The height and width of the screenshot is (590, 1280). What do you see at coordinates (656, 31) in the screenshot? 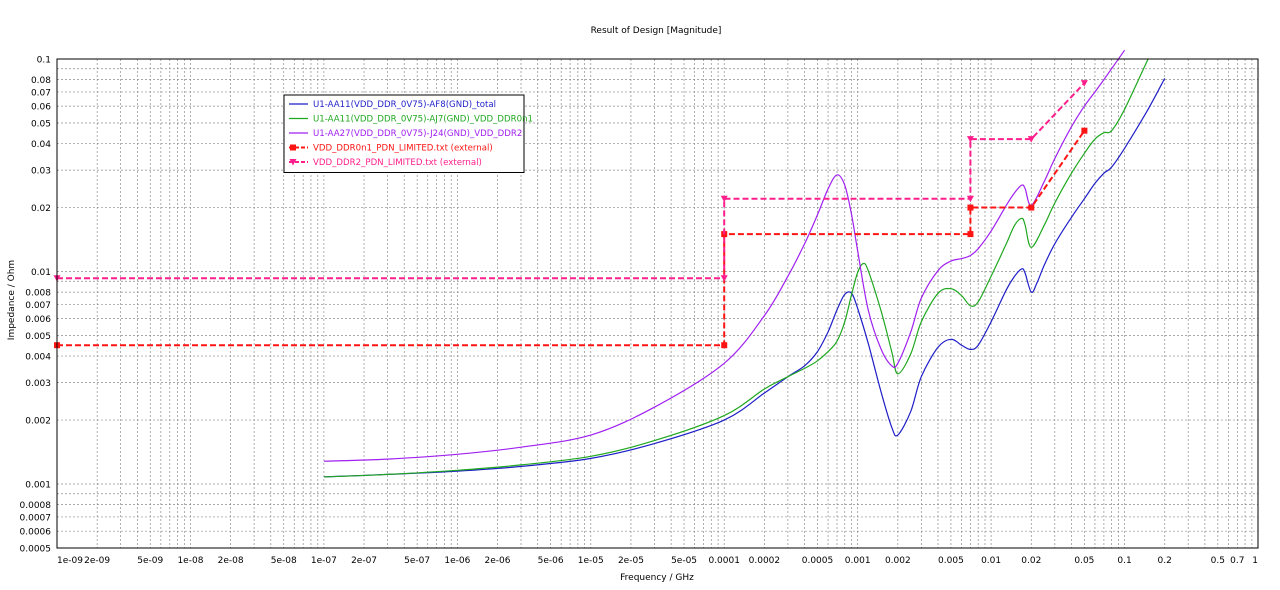
I see `chart-title: Result of Design [Magnitude]` at bounding box center [656, 31].